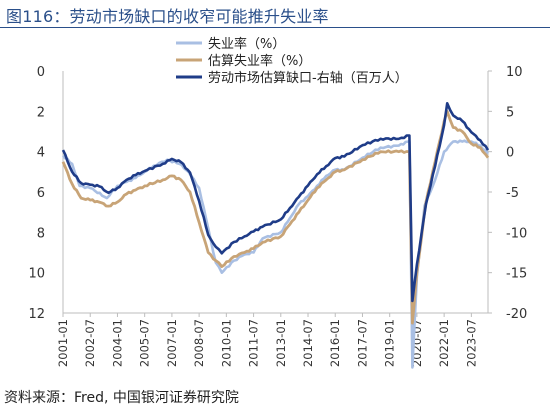  What do you see at coordinates (41, 193) in the screenshot?
I see `left-tick-label: 6` at bounding box center [41, 193].